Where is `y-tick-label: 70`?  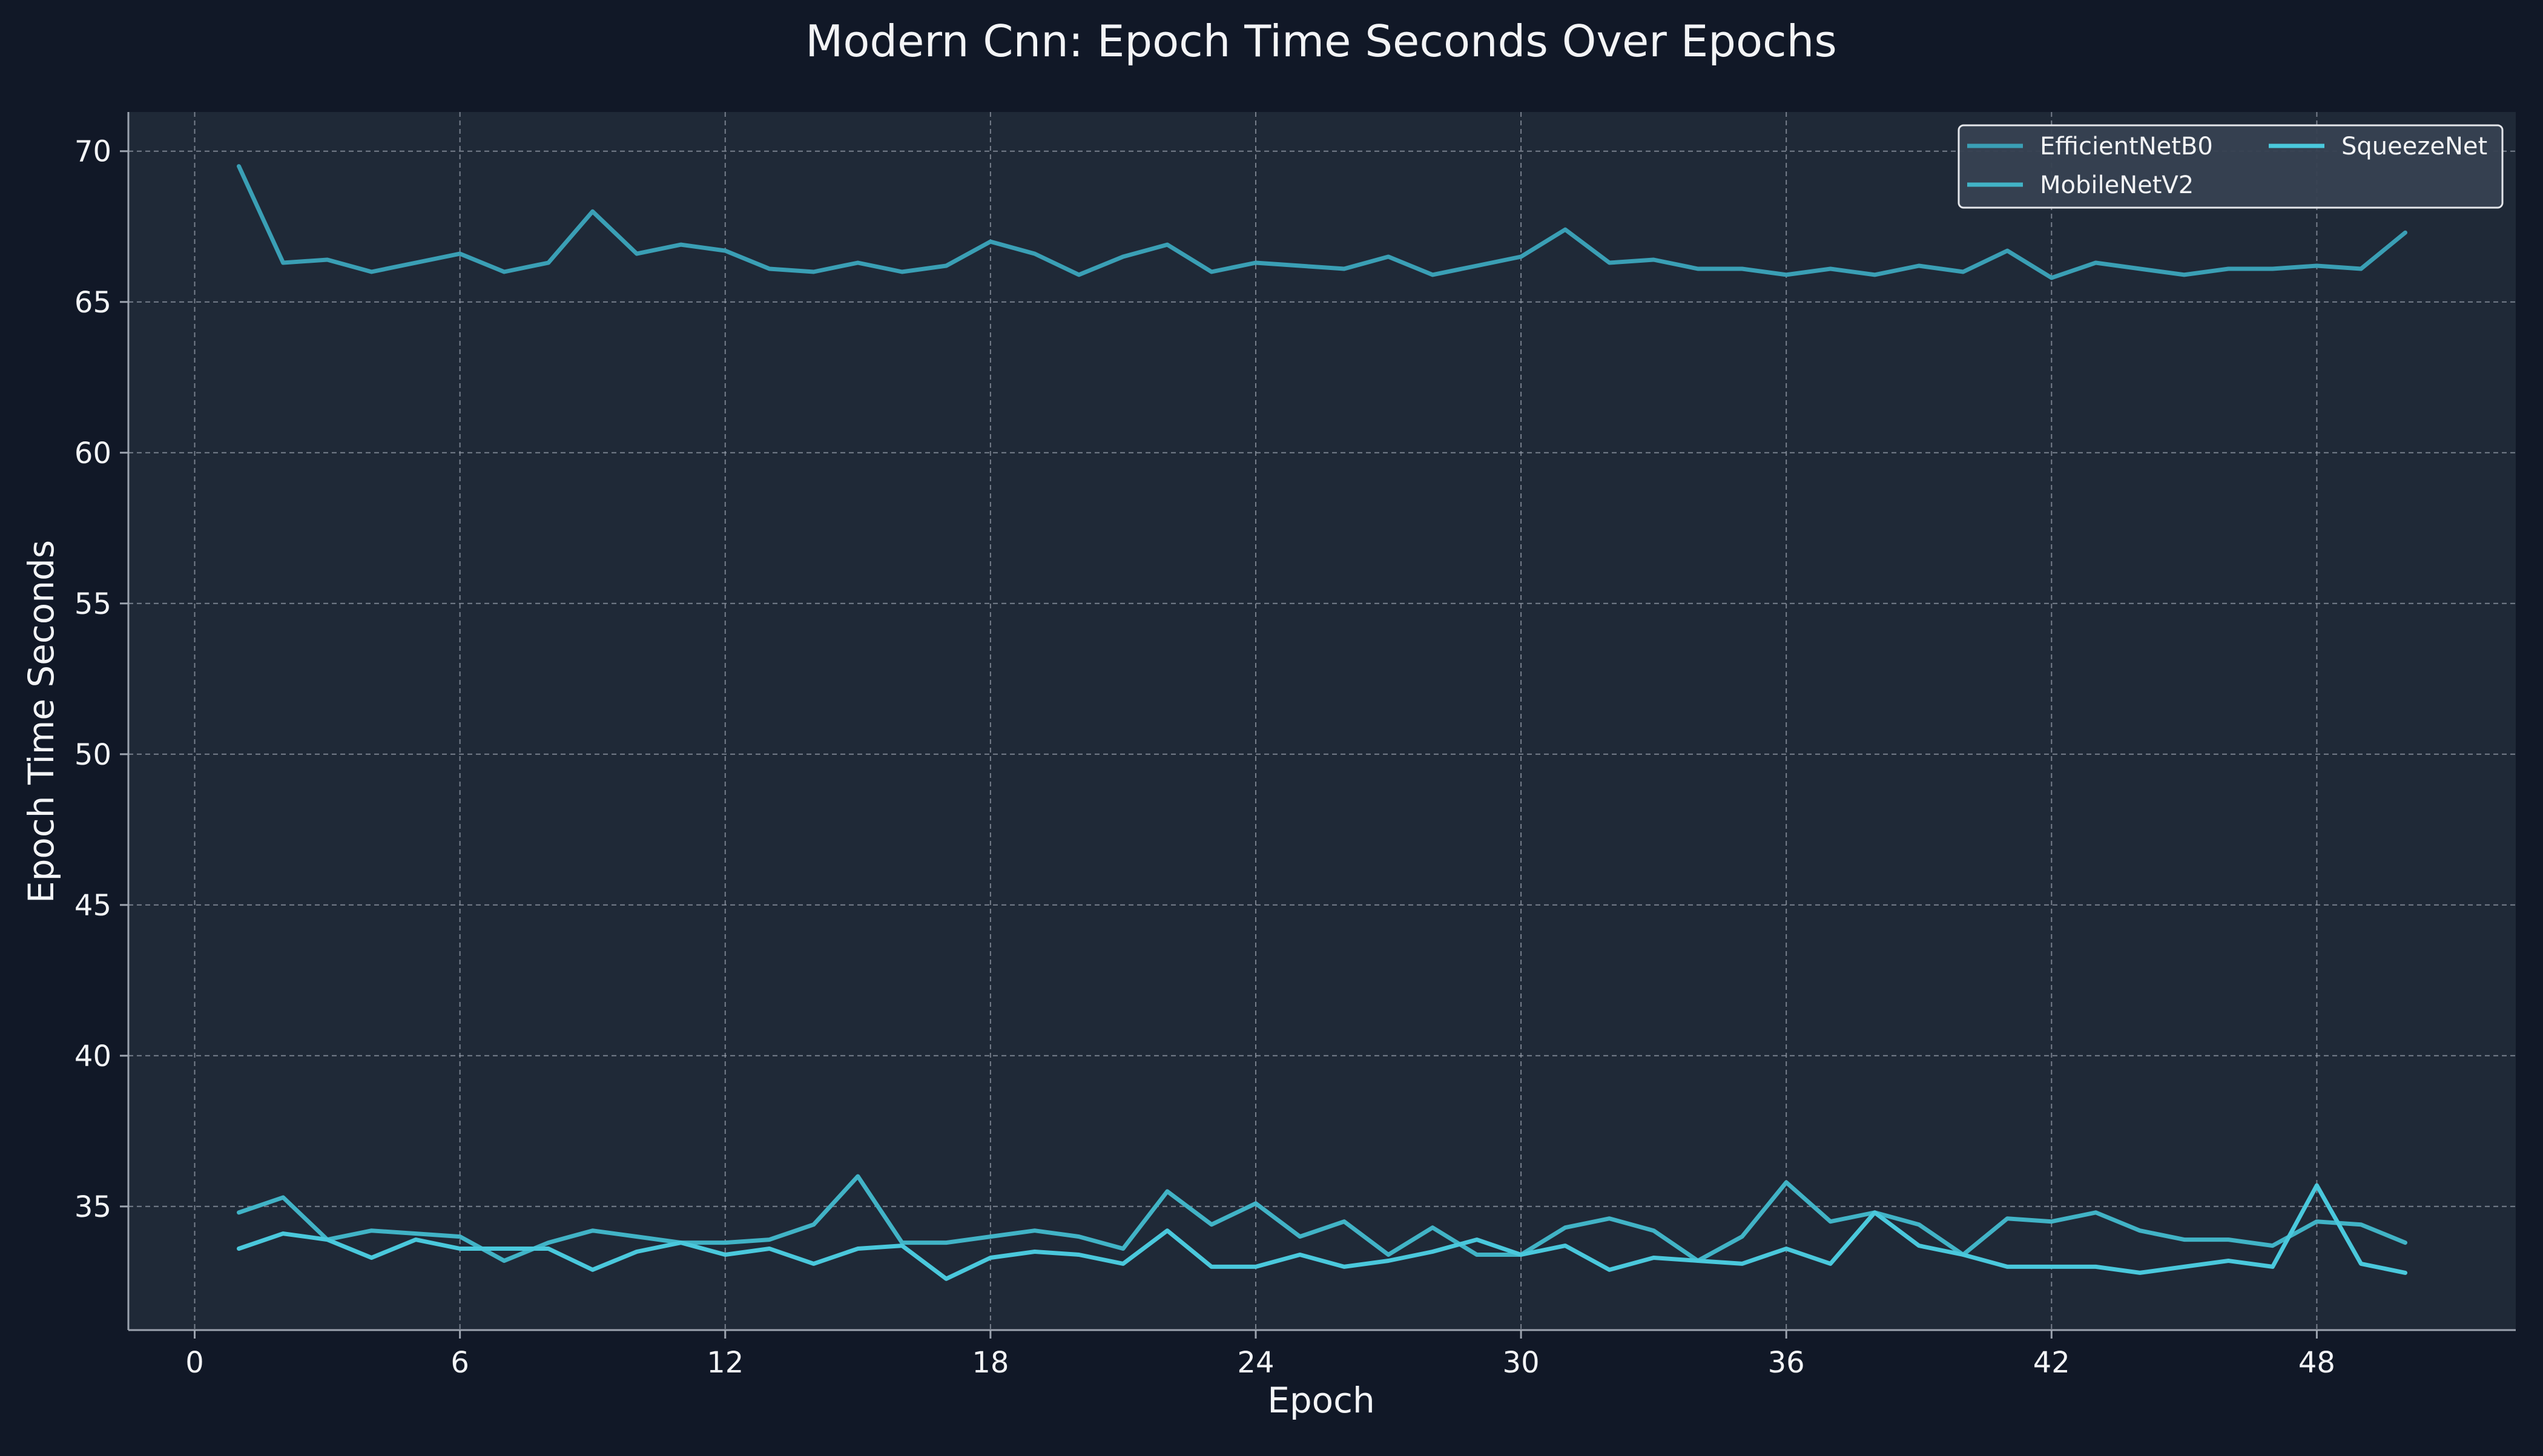 y-tick-label: 70 is located at coordinates (92, 152).